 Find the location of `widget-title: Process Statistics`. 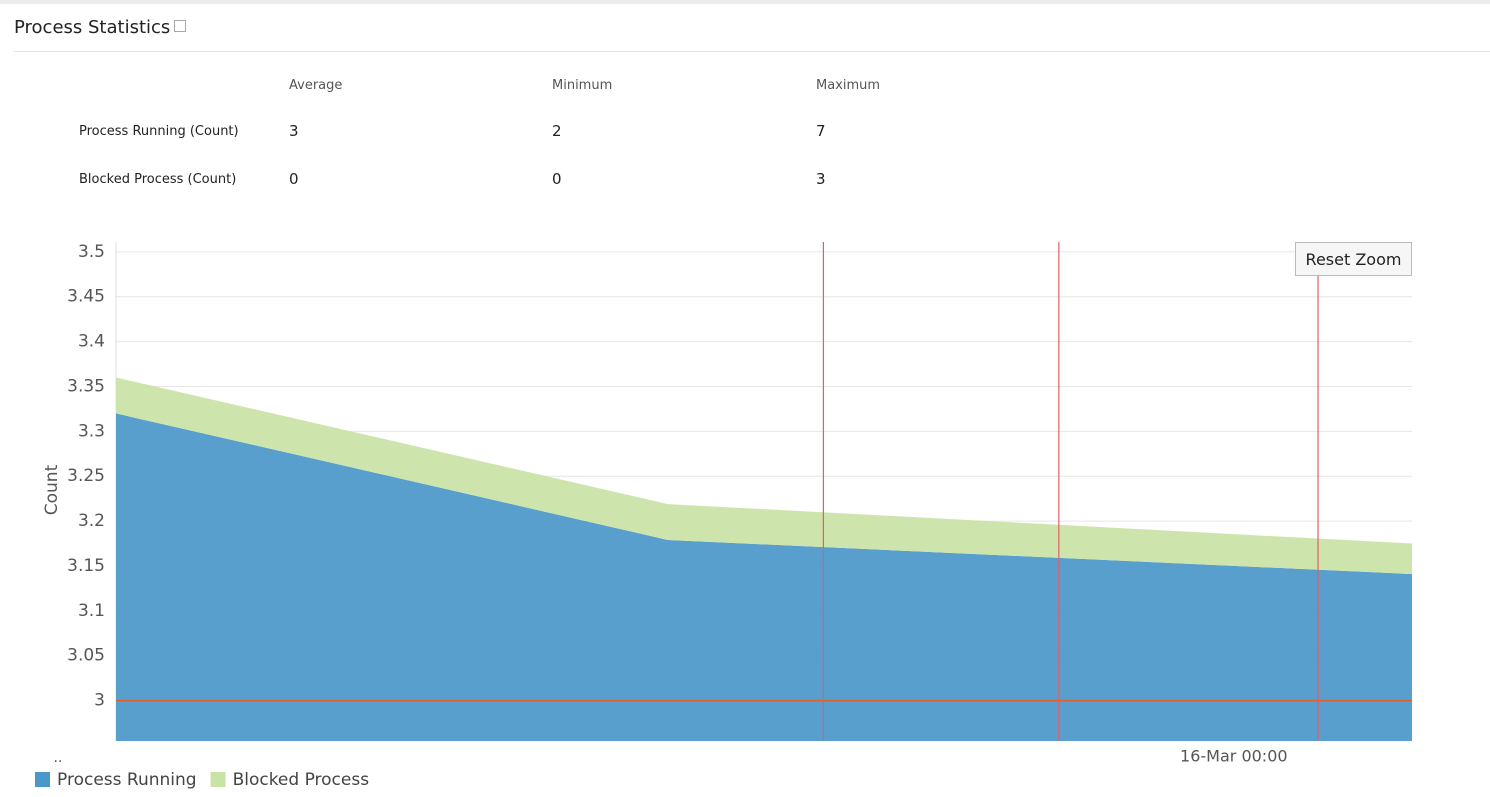

widget-title: Process Statistics is located at coordinates (92, 27).